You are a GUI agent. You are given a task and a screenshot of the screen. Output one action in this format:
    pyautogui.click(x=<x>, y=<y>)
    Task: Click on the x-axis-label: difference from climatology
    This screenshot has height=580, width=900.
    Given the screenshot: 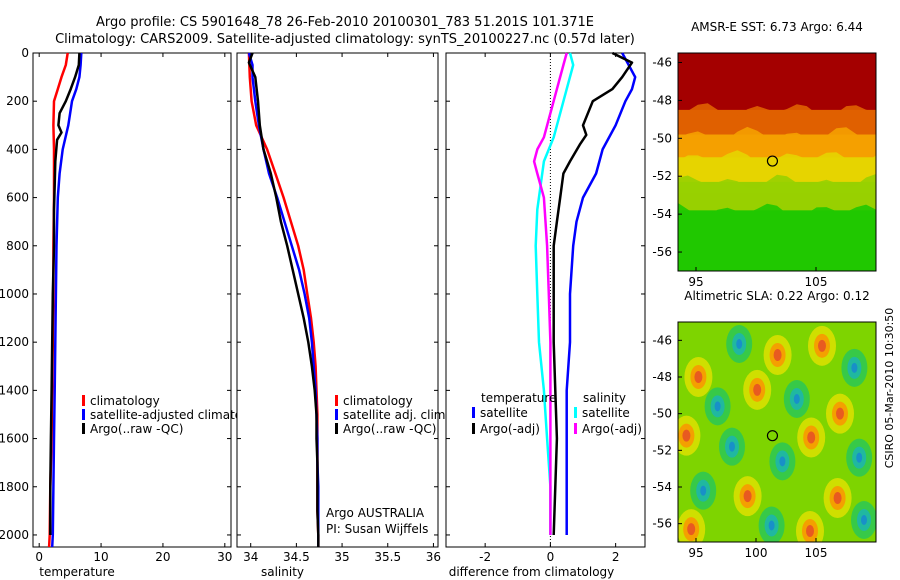 What is the action you would take?
    pyautogui.click(x=532, y=572)
    